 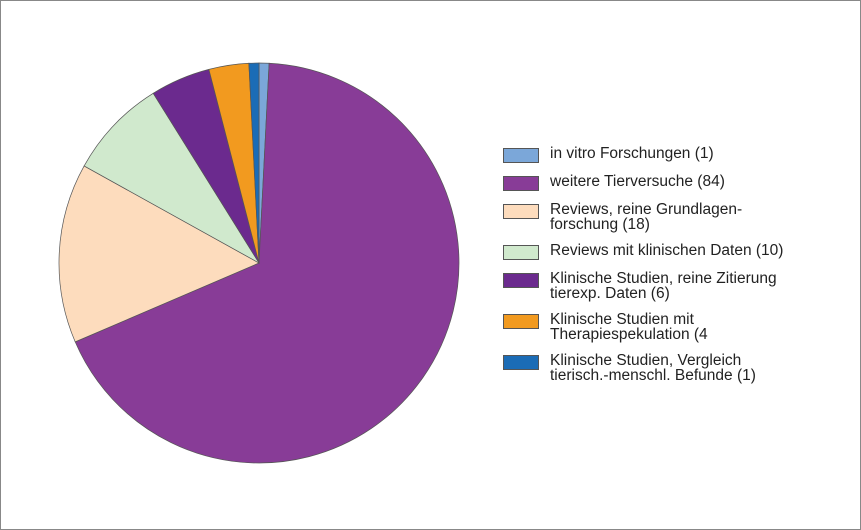 What do you see at coordinates (667, 250) in the screenshot?
I see `legend-label: Reviews mit klinischen Daten (10)` at bounding box center [667, 250].